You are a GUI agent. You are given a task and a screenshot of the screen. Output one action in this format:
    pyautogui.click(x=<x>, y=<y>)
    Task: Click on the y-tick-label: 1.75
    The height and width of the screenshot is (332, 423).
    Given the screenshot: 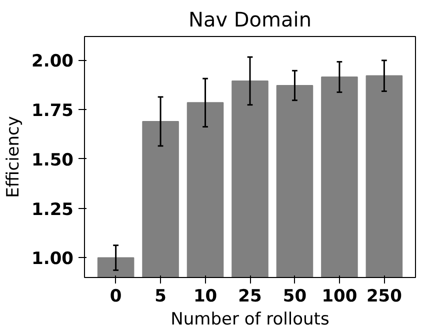 What is the action you would take?
    pyautogui.click(x=53, y=111)
    